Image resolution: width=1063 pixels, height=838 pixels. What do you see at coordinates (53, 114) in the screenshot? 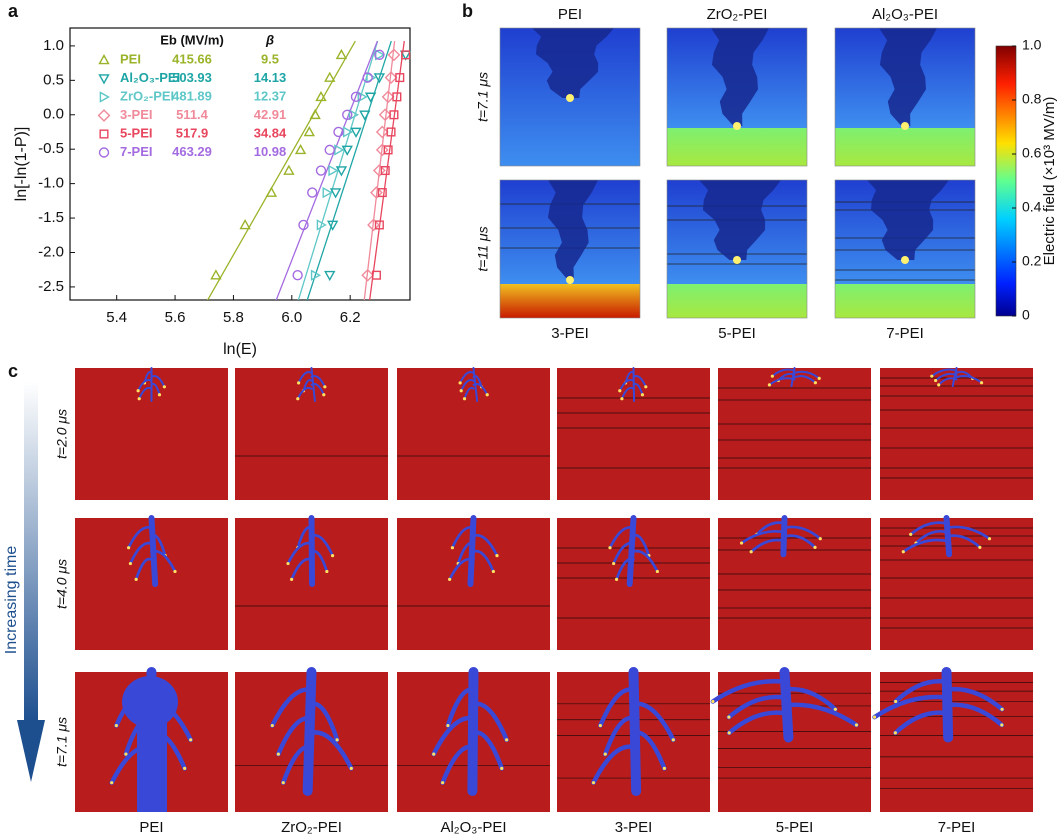
I see `y-tick-label: 0.0` at bounding box center [53, 114].